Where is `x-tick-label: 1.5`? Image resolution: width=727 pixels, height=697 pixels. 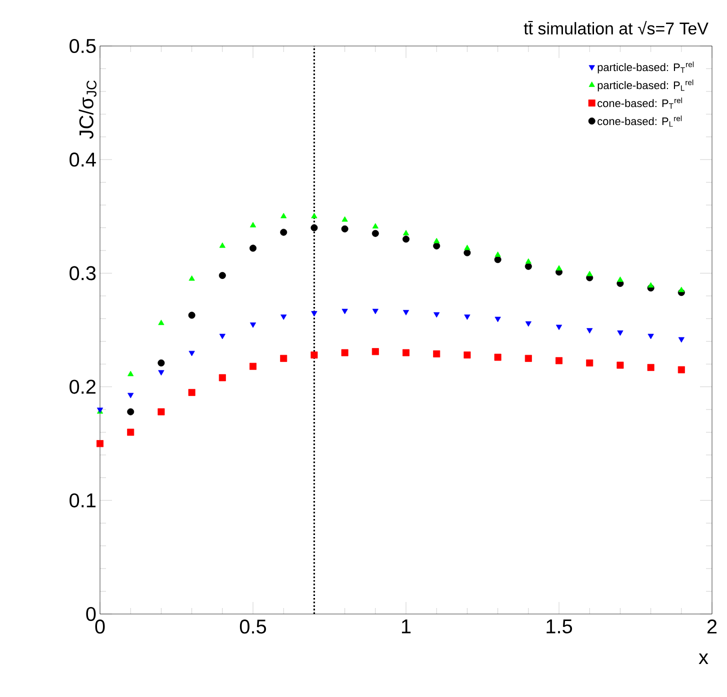 x-tick-label: 1.5 is located at coordinates (559, 627).